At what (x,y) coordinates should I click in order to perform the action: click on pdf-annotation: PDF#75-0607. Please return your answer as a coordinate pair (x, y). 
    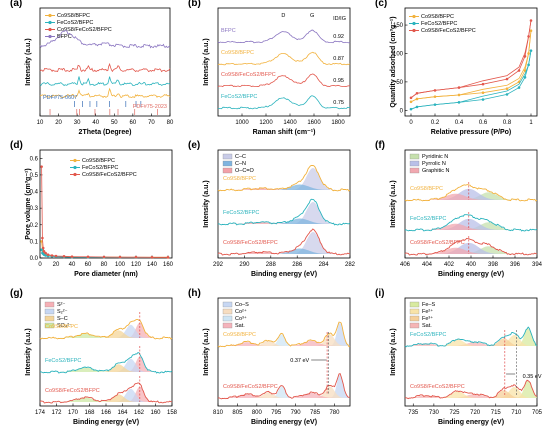
    Looking at the image, I should click on (60, 98).